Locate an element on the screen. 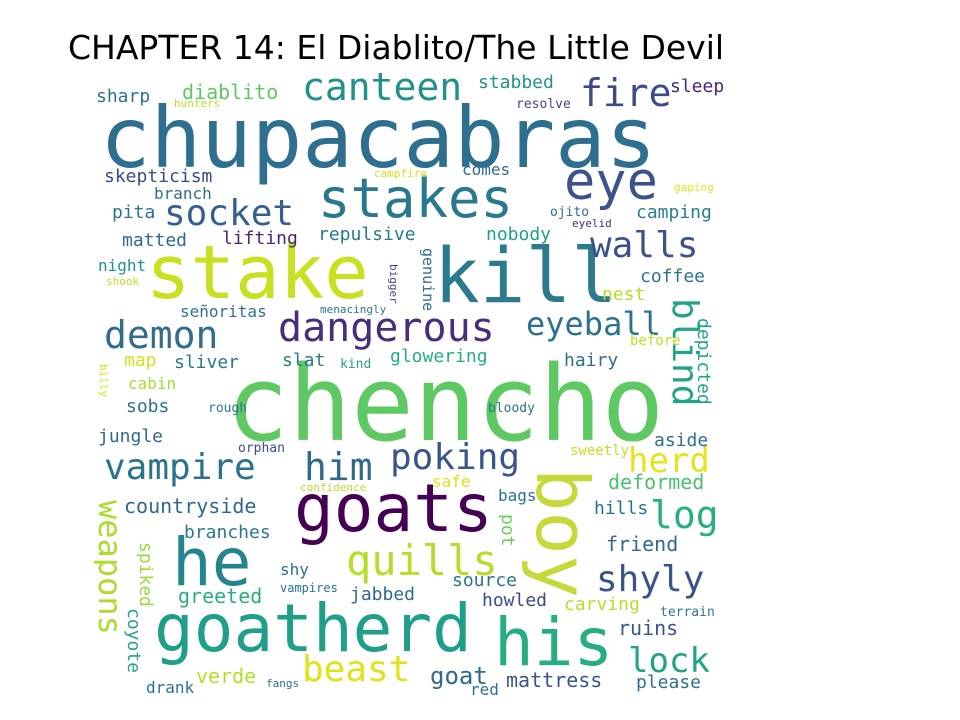 The image size is (960, 720). word-repulsive: repulsive is located at coordinates (367, 234).